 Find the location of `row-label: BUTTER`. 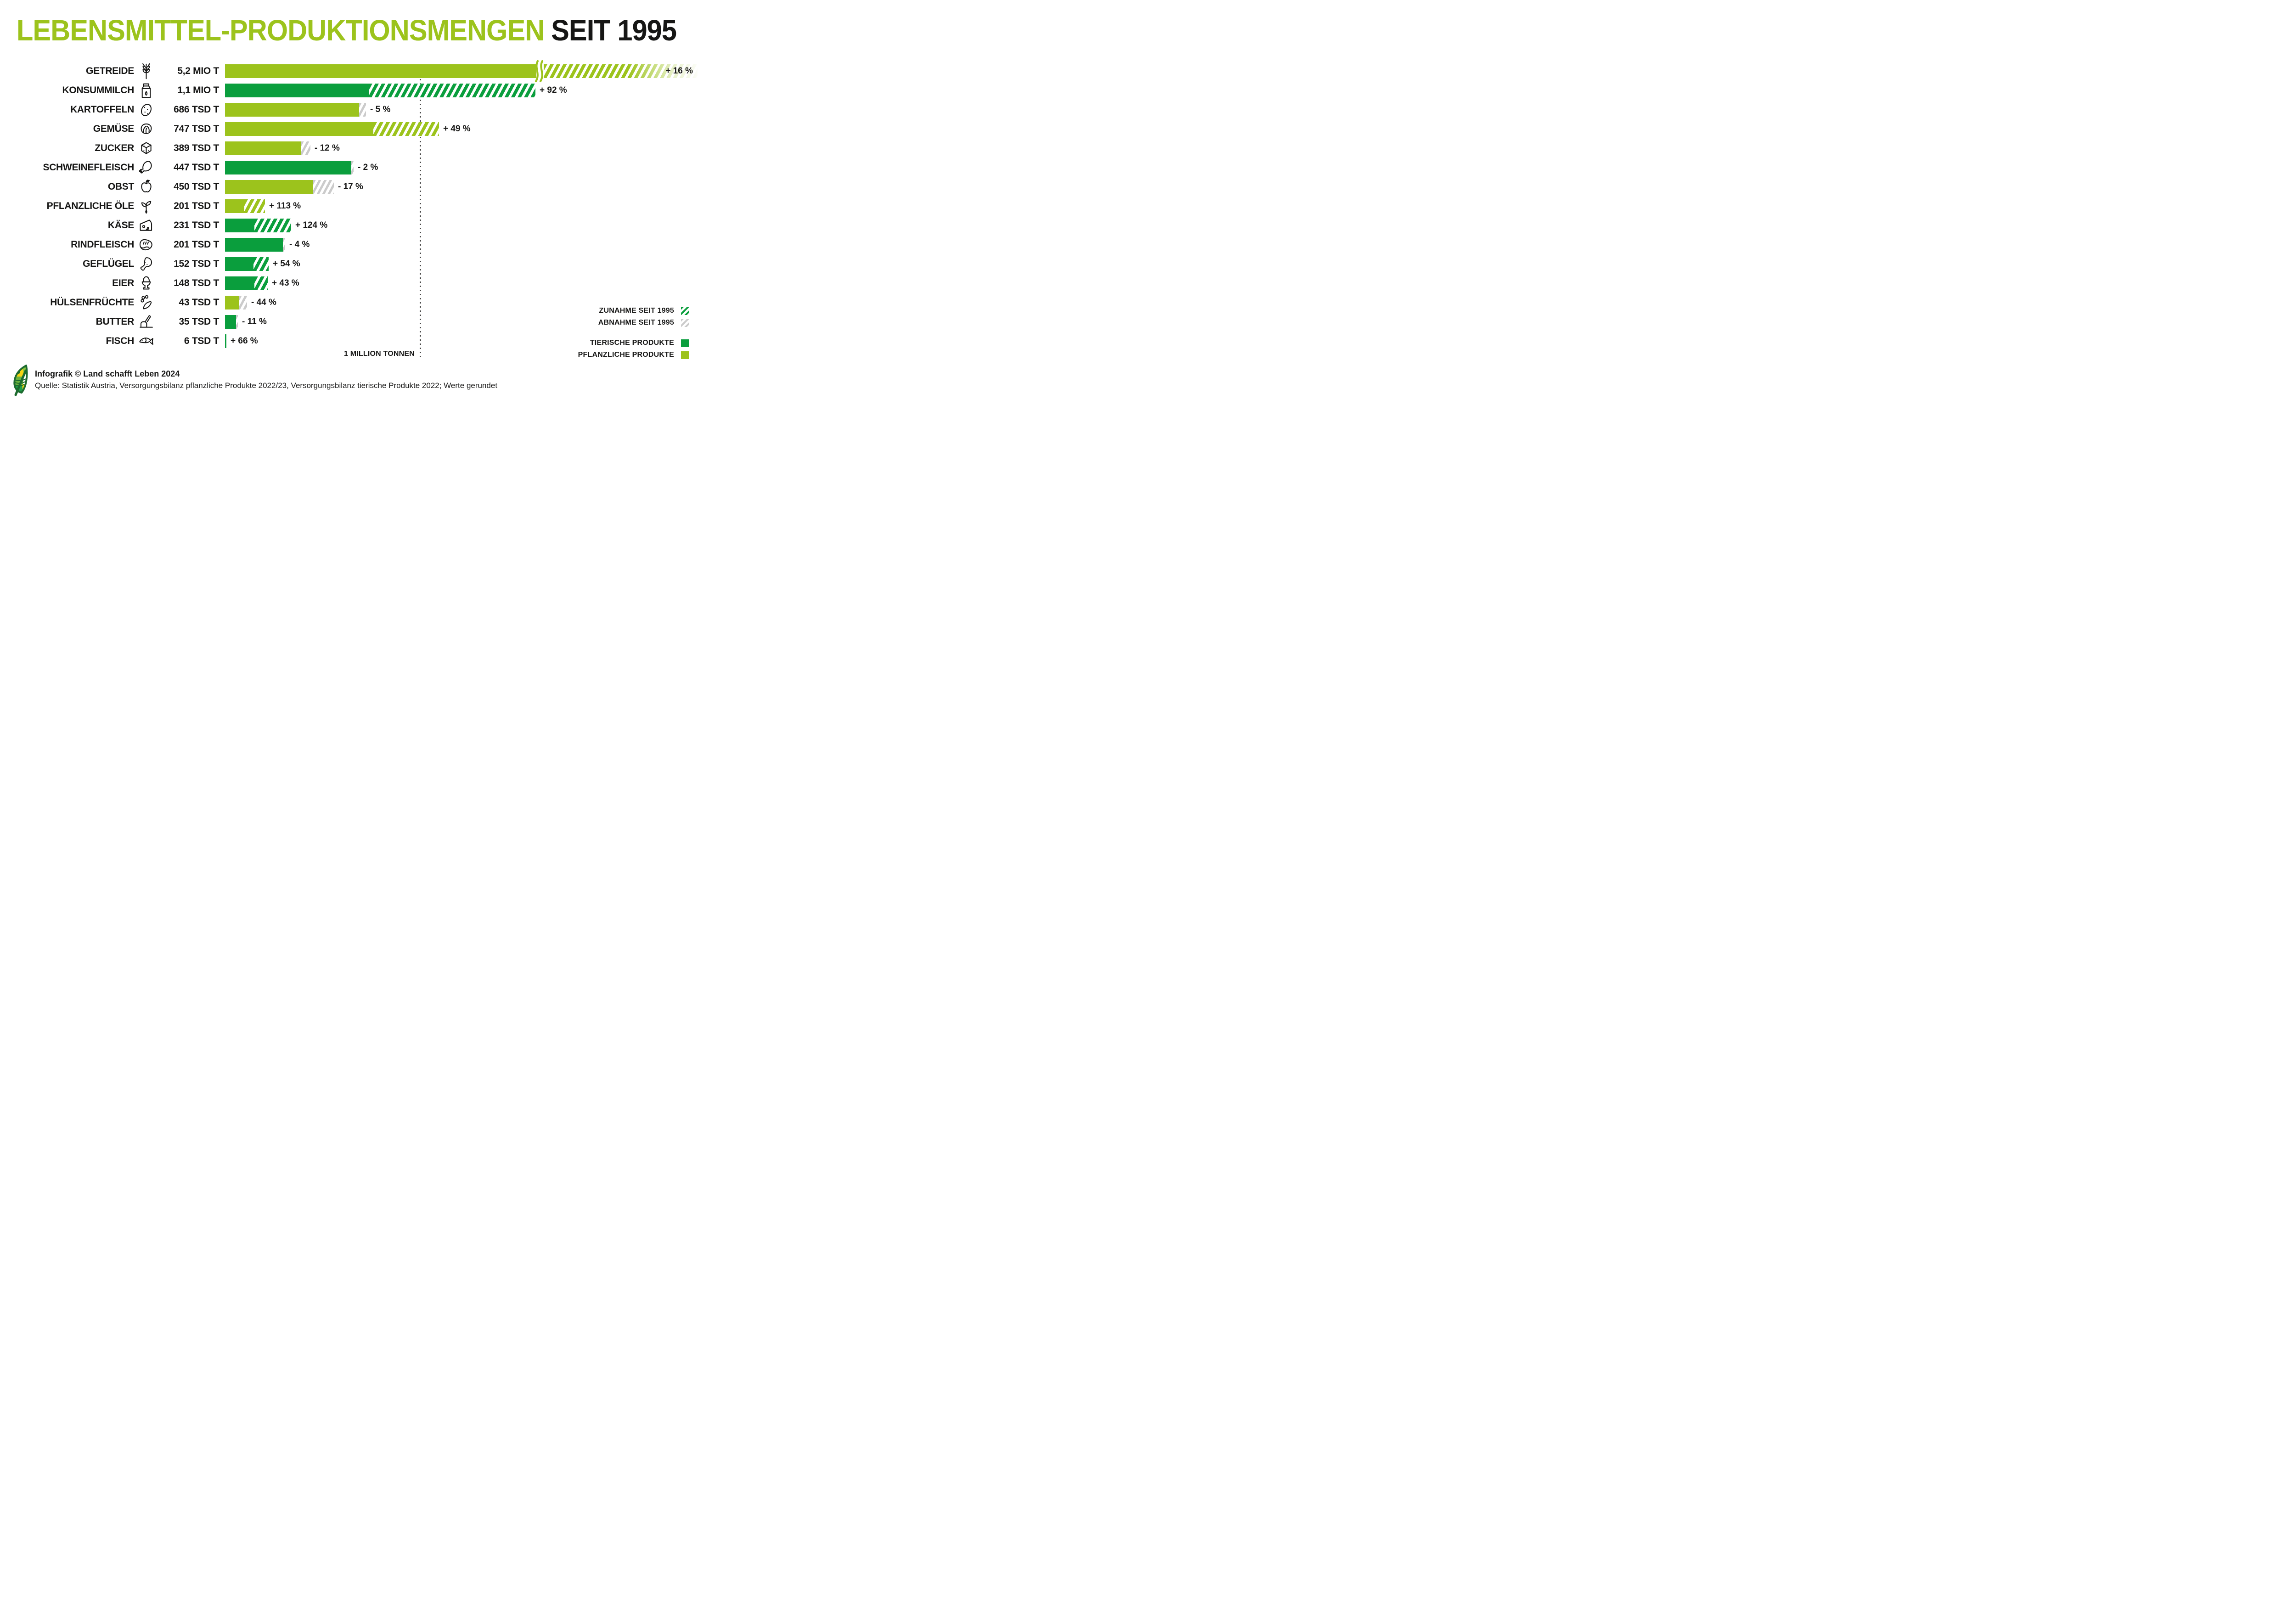

row-label: BUTTER is located at coordinates (115, 321).